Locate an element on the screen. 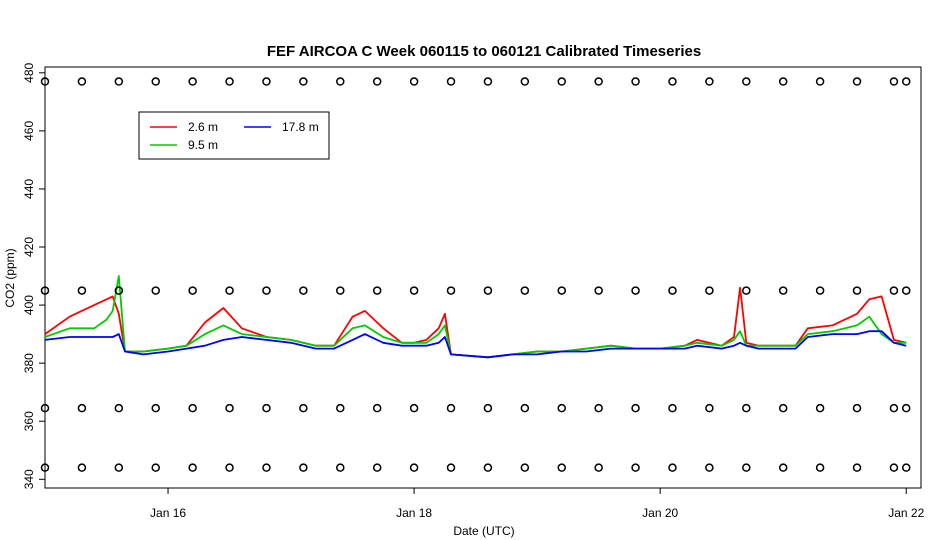  legend-label: 2.6 m is located at coordinates (203, 127).